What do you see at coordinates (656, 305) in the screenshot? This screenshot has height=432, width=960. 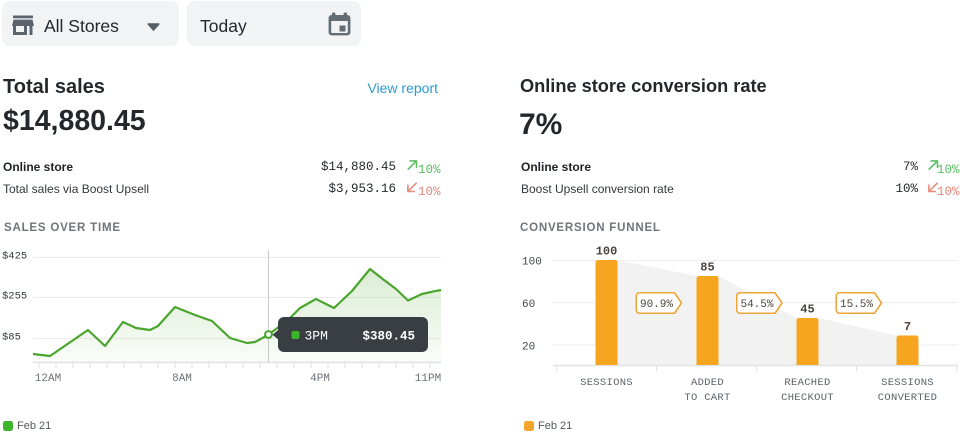 I see `svg-text: 90.9%` at bounding box center [656, 305].